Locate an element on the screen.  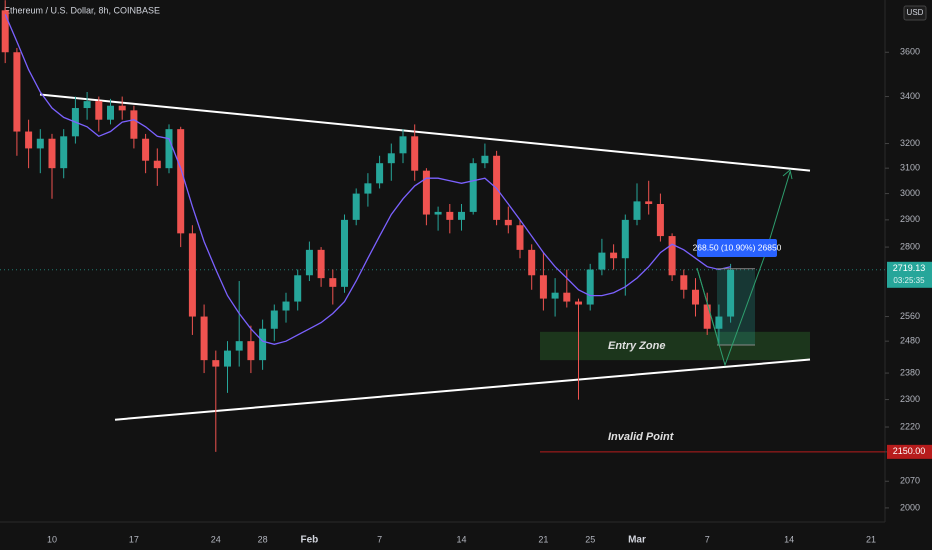
y-tick-label: 2900 is located at coordinates (910, 219).